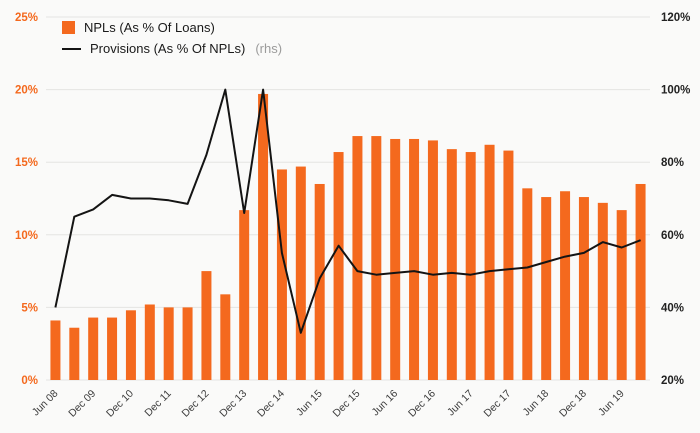  Describe the element at coordinates (71, 48) in the screenshot. I see `line-swatch-icon` at that location.